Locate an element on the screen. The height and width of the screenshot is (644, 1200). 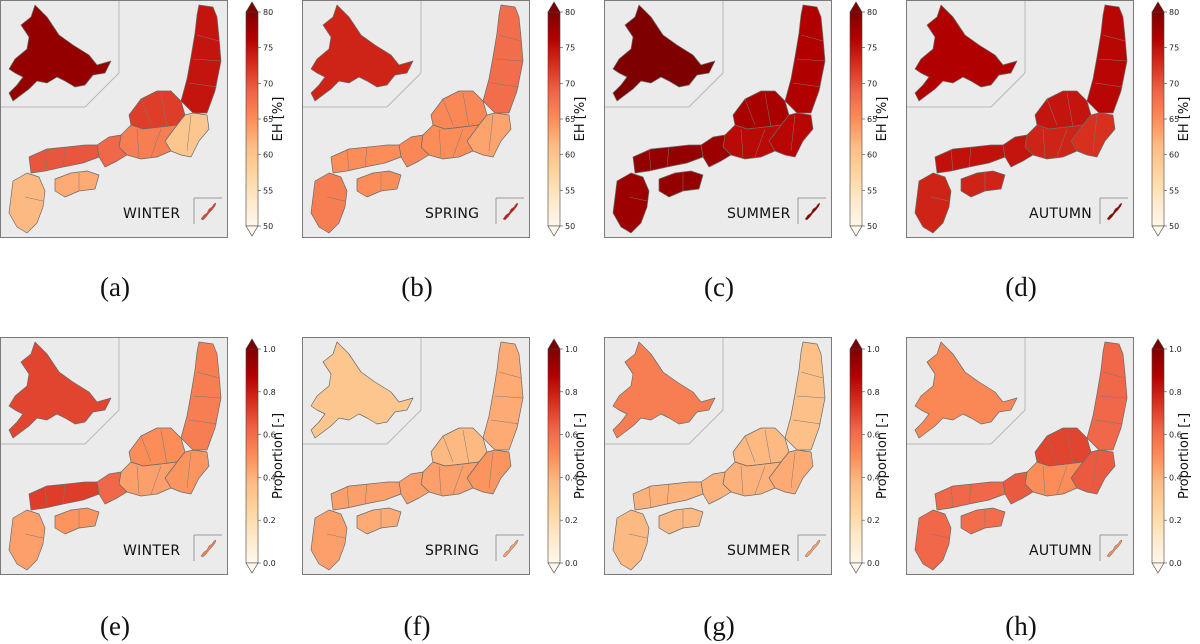
colorbar-tick: 55 is located at coordinates (872, 190).